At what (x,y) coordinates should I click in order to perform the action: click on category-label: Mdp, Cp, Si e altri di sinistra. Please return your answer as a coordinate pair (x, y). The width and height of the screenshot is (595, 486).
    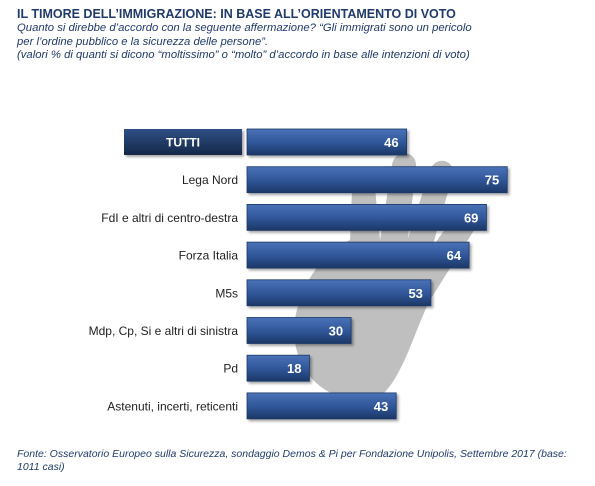
    Looking at the image, I should click on (164, 331).